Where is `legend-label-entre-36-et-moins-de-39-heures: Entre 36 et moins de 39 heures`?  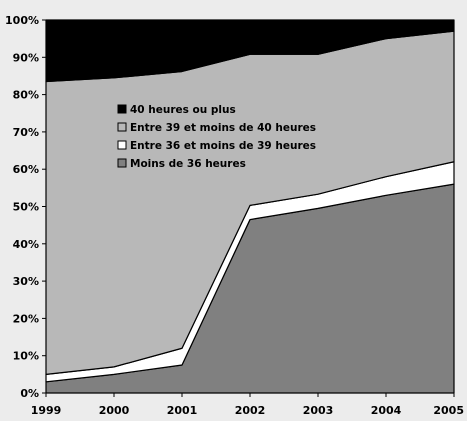 legend-label-entre-36-et-moins-de-39-heures: Entre 36 et moins de 39 heures is located at coordinates (223, 146).